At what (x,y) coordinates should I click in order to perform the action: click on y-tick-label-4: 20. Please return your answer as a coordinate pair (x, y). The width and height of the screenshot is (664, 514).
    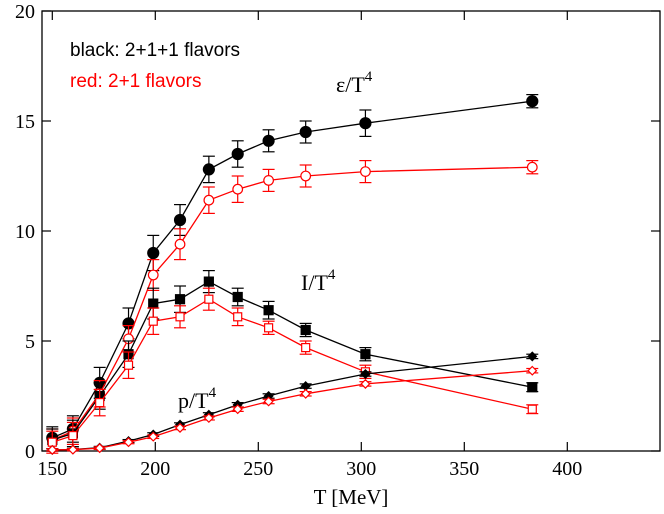
    Looking at the image, I should click on (25, 12).